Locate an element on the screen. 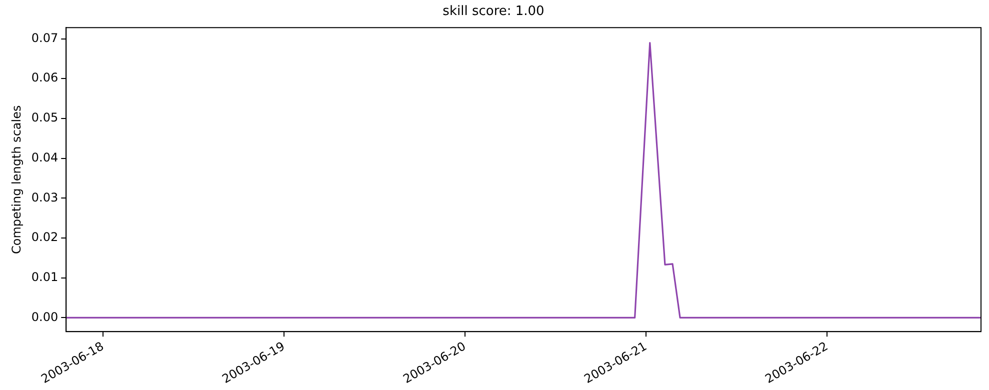 This screenshot has width=989, height=390. y-tick-label: 0.00 is located at coordinates (44, 317).